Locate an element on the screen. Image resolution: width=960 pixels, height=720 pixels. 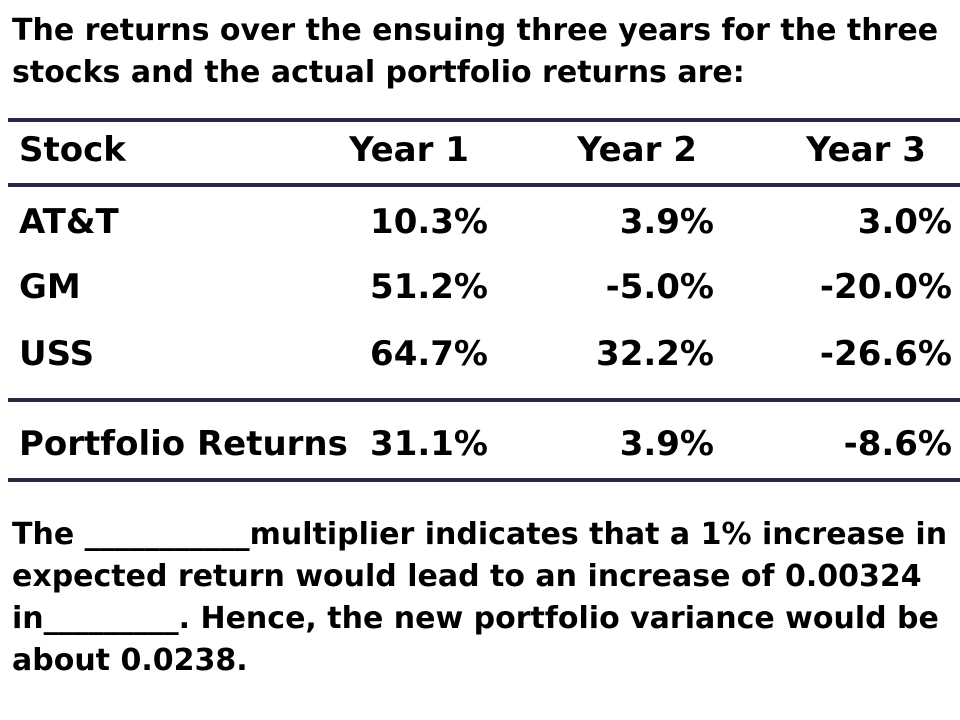
header-rule is located at coordinates (484, 185).